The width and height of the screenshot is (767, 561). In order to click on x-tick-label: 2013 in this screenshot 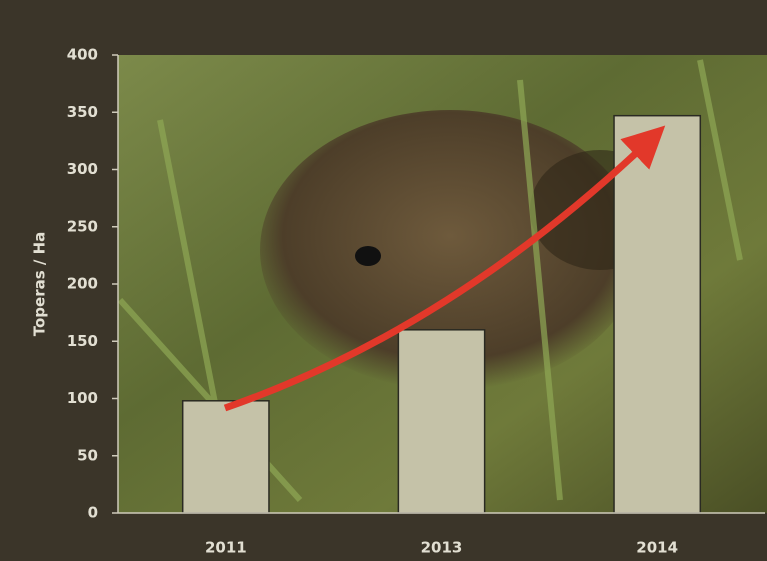, I will do `click(442, 548)`.